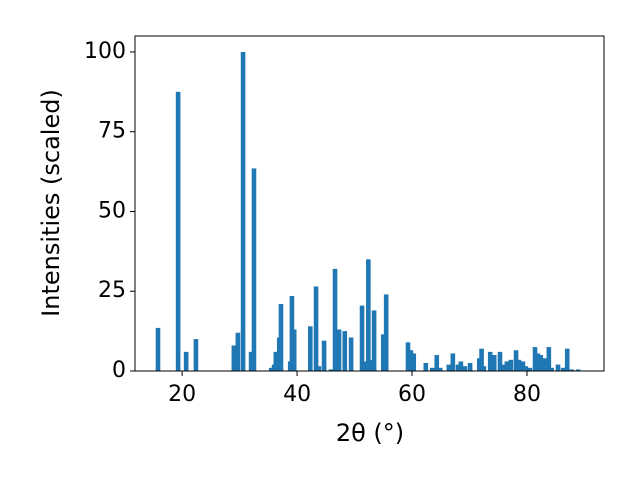 The width and height of the screenshot is (640, 480). What do you see at coordinates (105, 51) in the screenshot?
I see `y-tick-label: 100` at bounding box center [105, 51].